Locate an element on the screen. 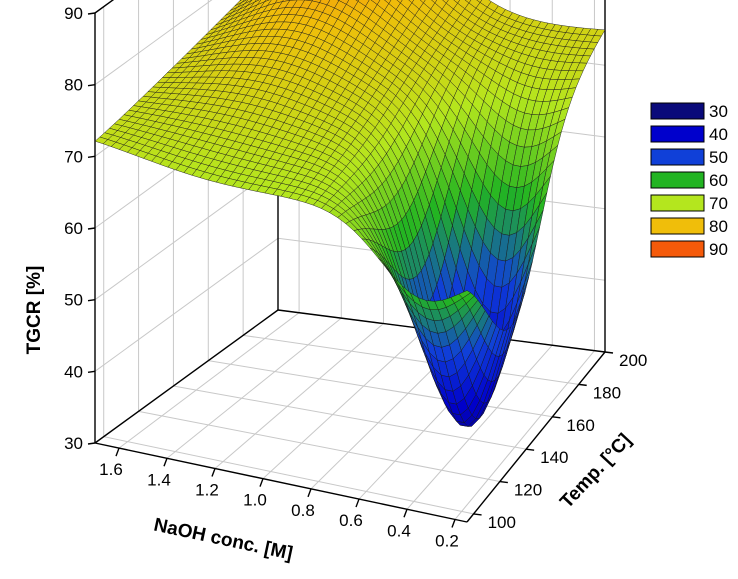 Image resolution: width=738 pixels, height=579 pixels. x-tick-label: 1.6 is located at coordinates (111, 469).